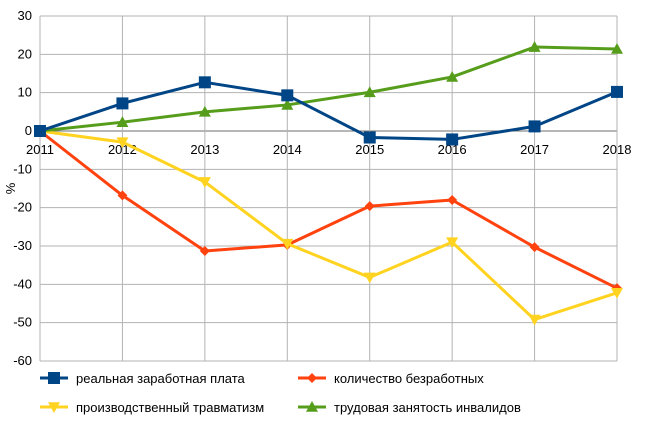 The width and height of the screenshot is (649, 427). I want to click on x-tick-label: 2013, so click(204, 149).